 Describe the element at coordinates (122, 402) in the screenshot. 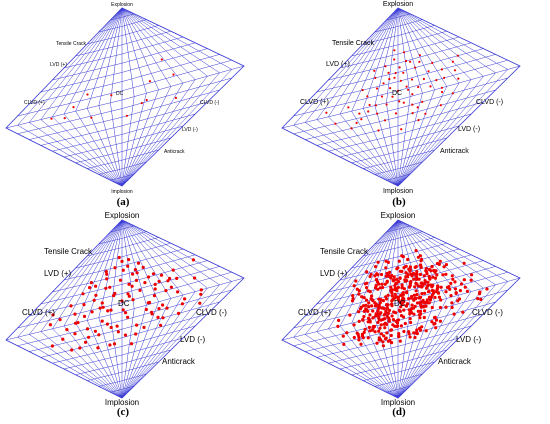

I see `label-implosion: Implosion` at that location.